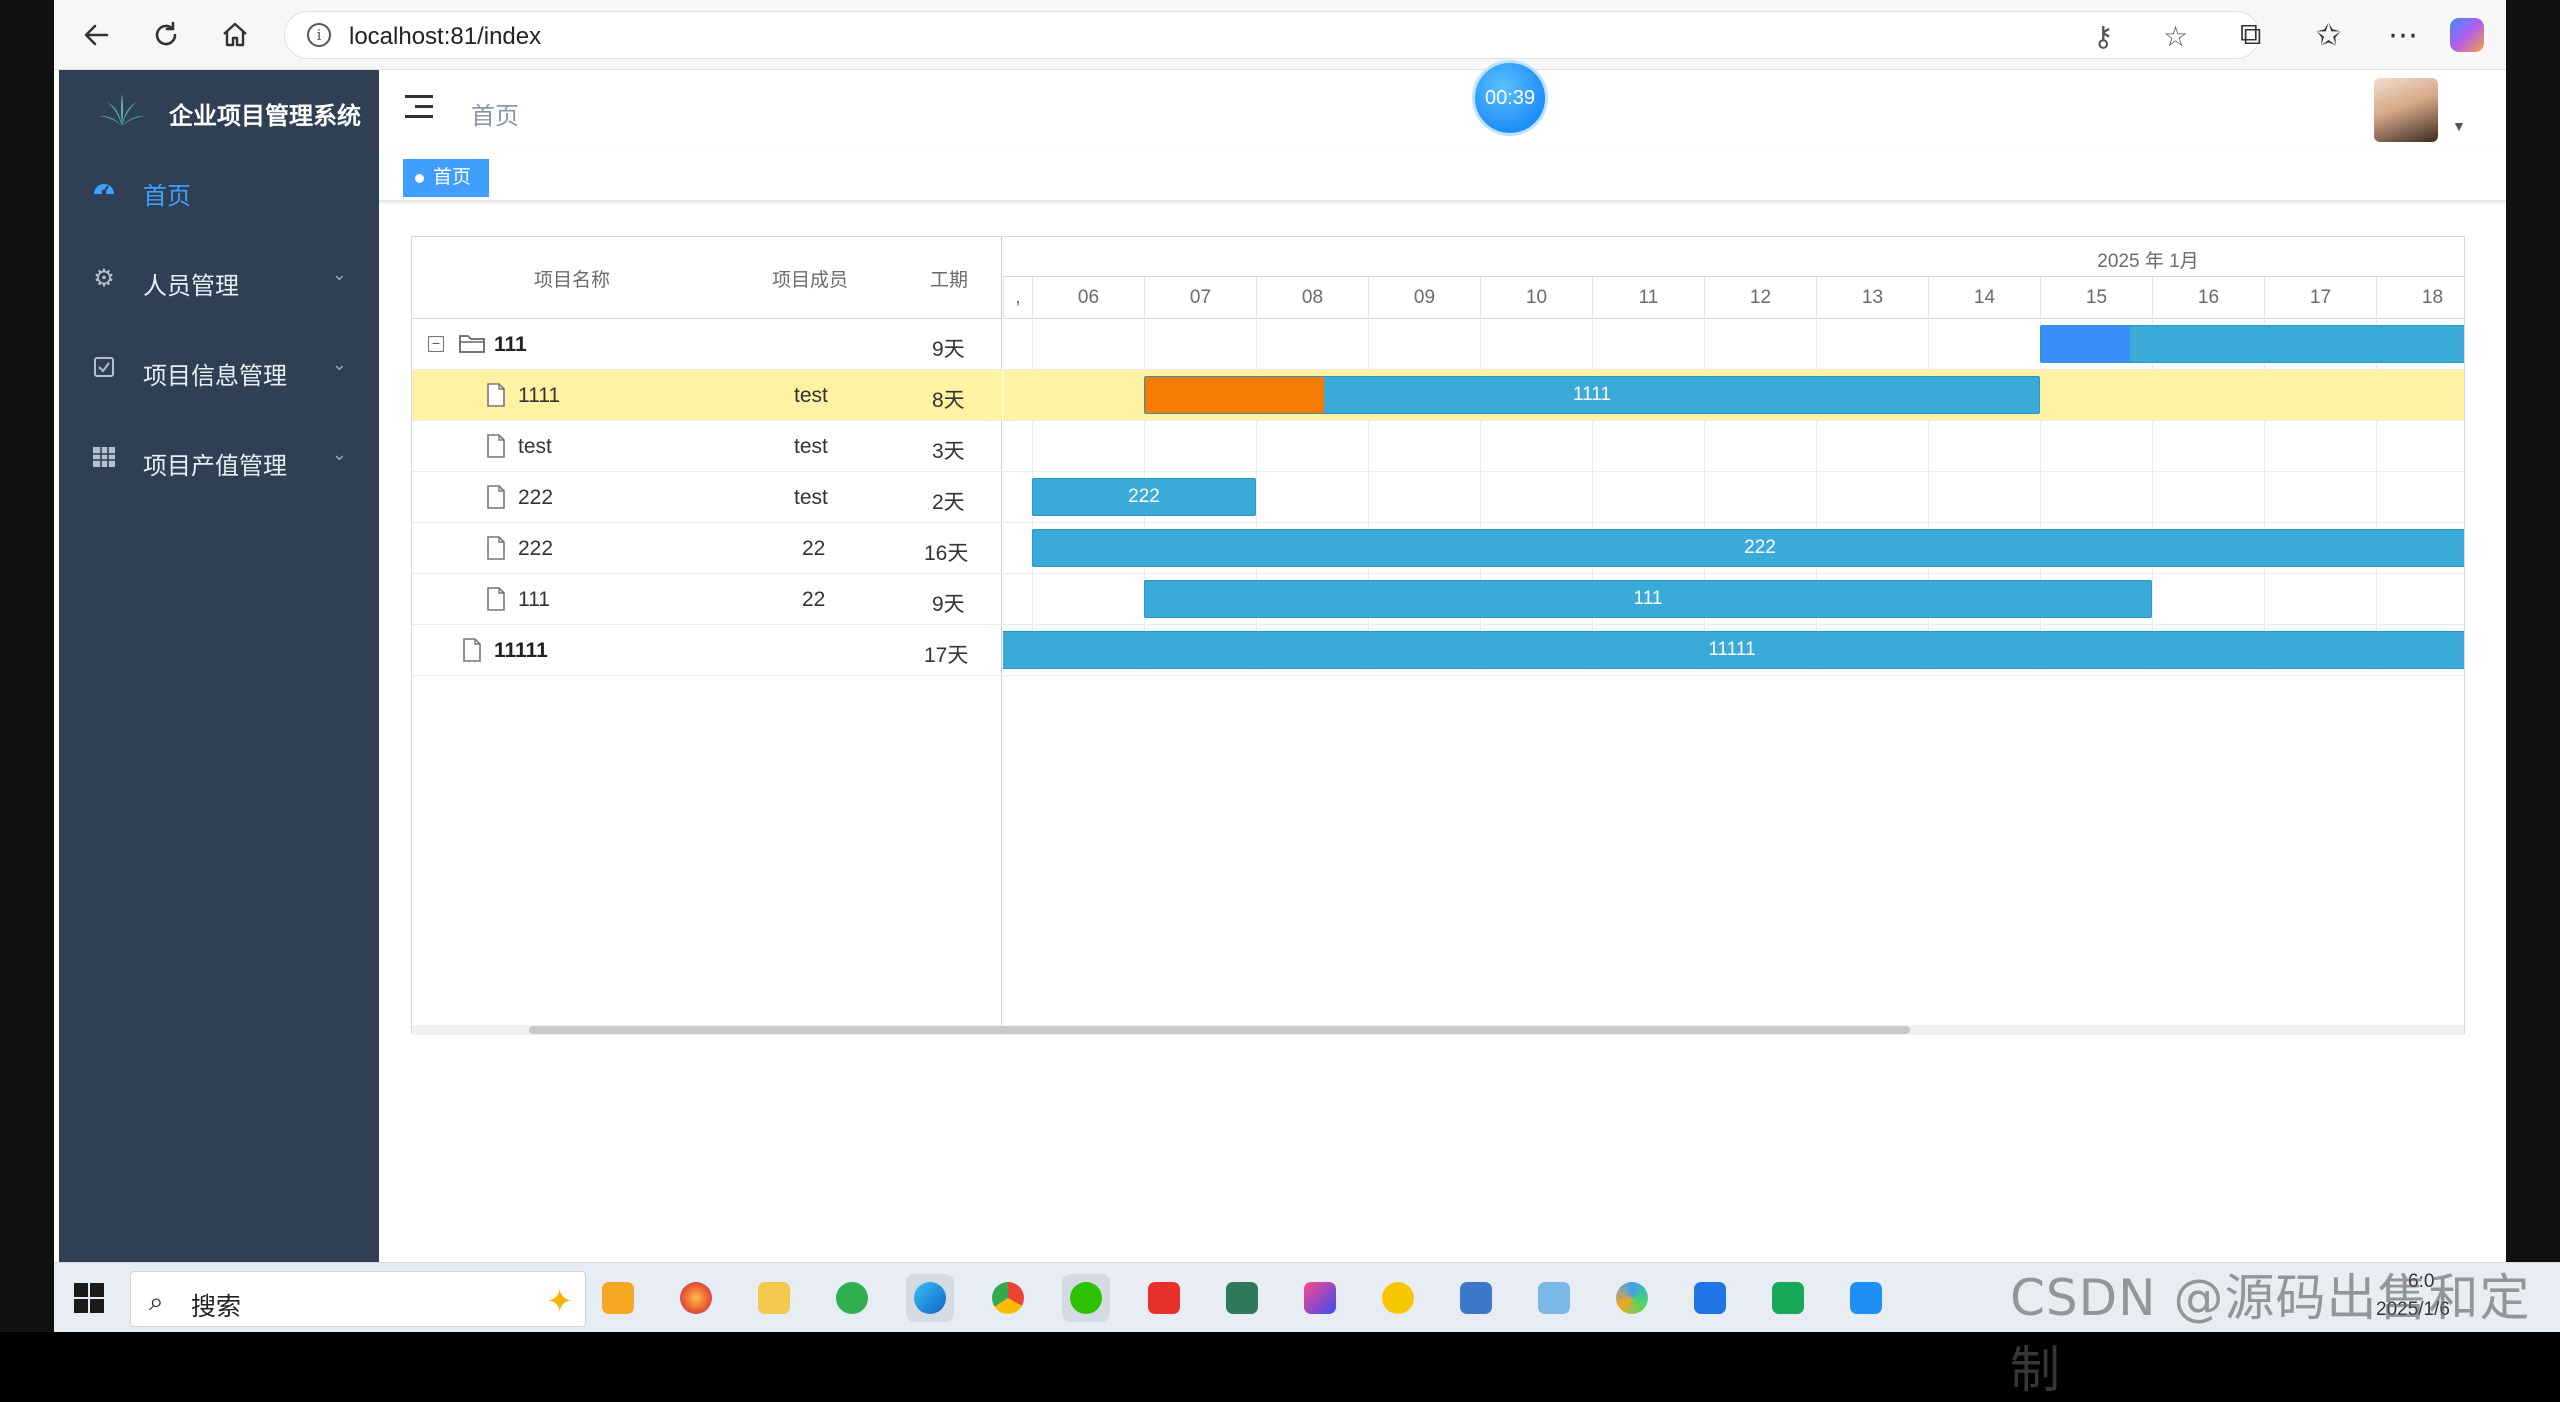  I want to click on taskbar-search: ⌕ 搜索 ✦, so click(358, 1299).